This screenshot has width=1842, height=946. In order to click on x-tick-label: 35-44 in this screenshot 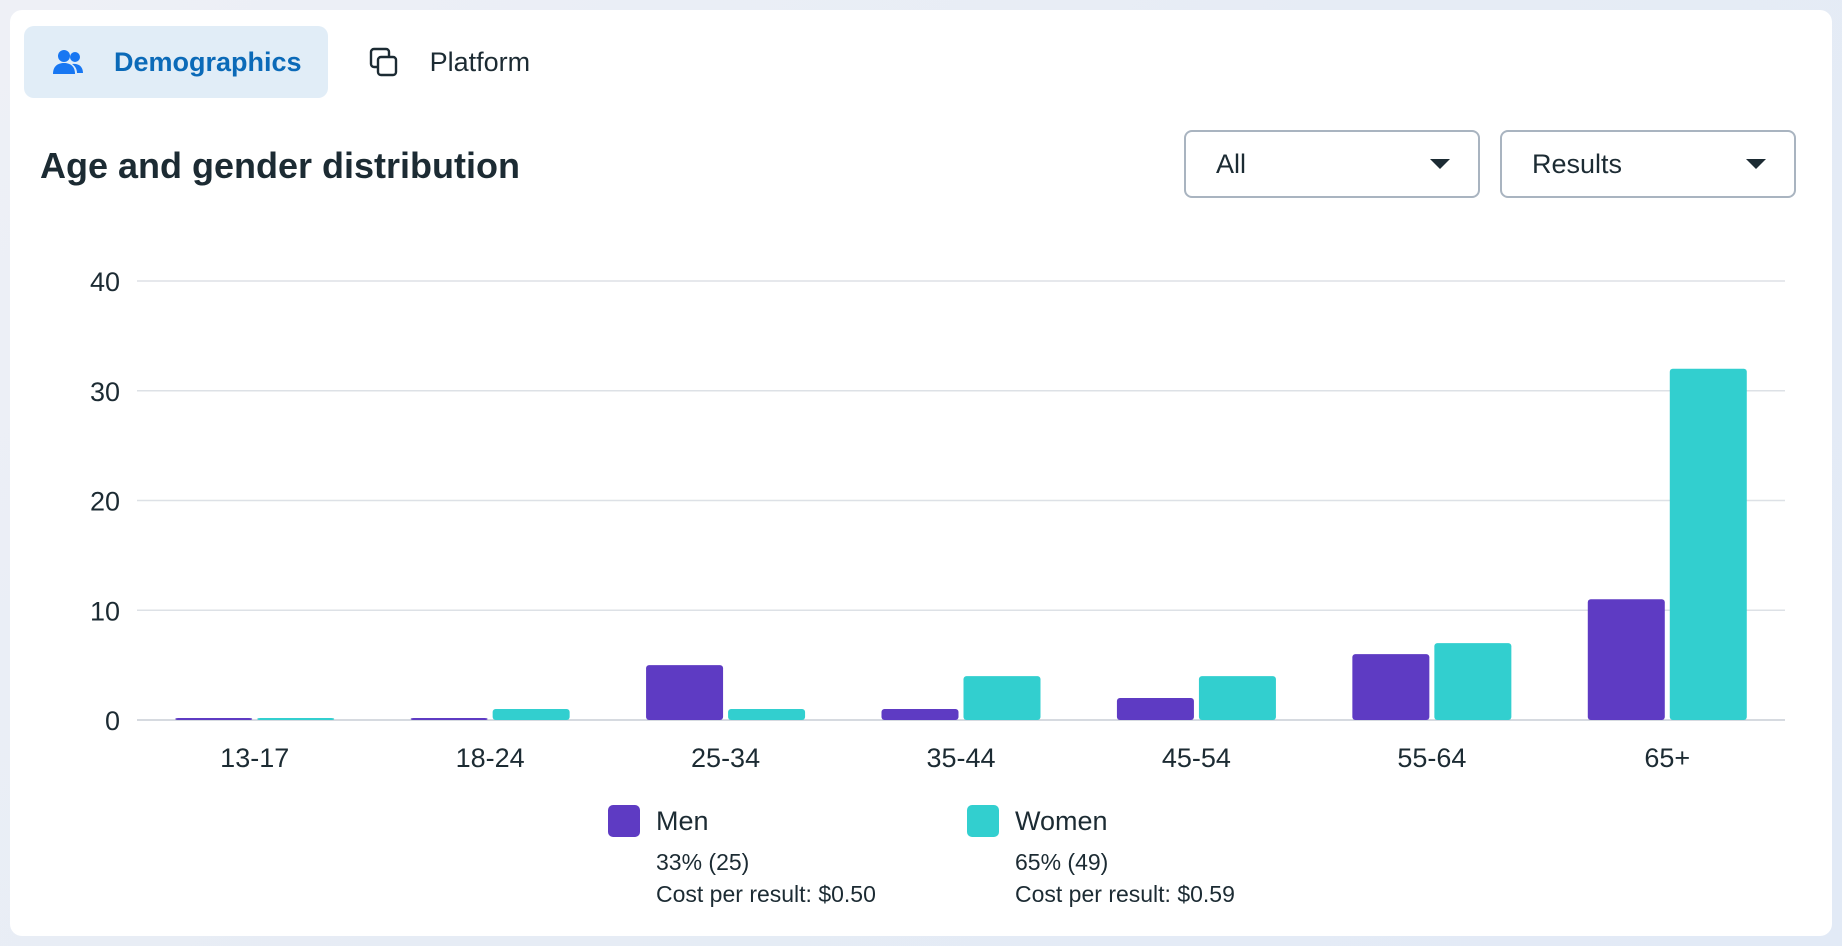, I will do `click(960, 758)`.